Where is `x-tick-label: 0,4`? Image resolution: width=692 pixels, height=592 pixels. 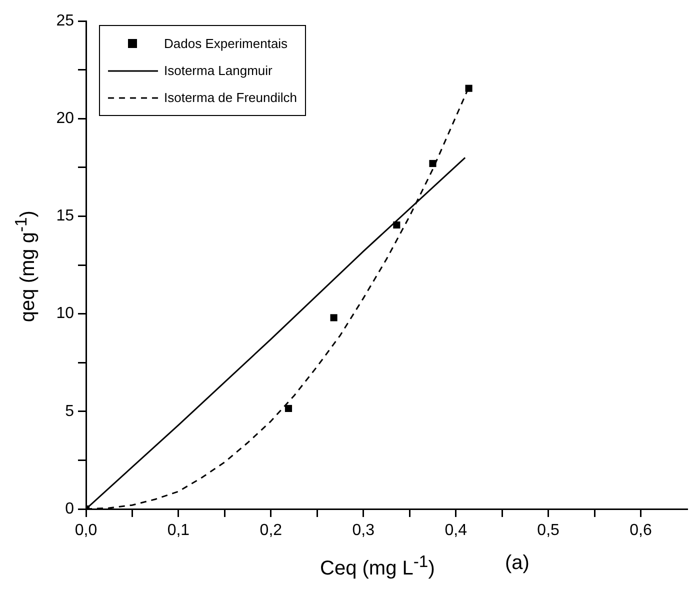
x-tick-label: 0,4 is located at coordinates (456, 531).